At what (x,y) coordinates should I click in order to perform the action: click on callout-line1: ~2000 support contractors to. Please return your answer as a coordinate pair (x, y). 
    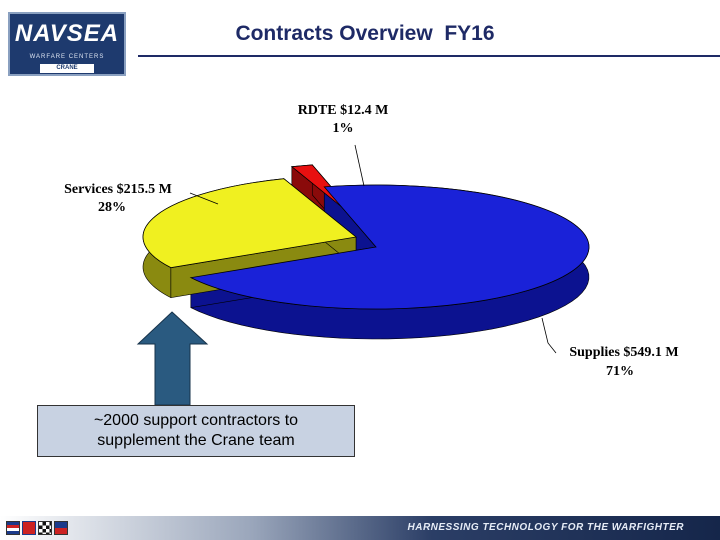
    Looking at the image, I should click on (196, 420).